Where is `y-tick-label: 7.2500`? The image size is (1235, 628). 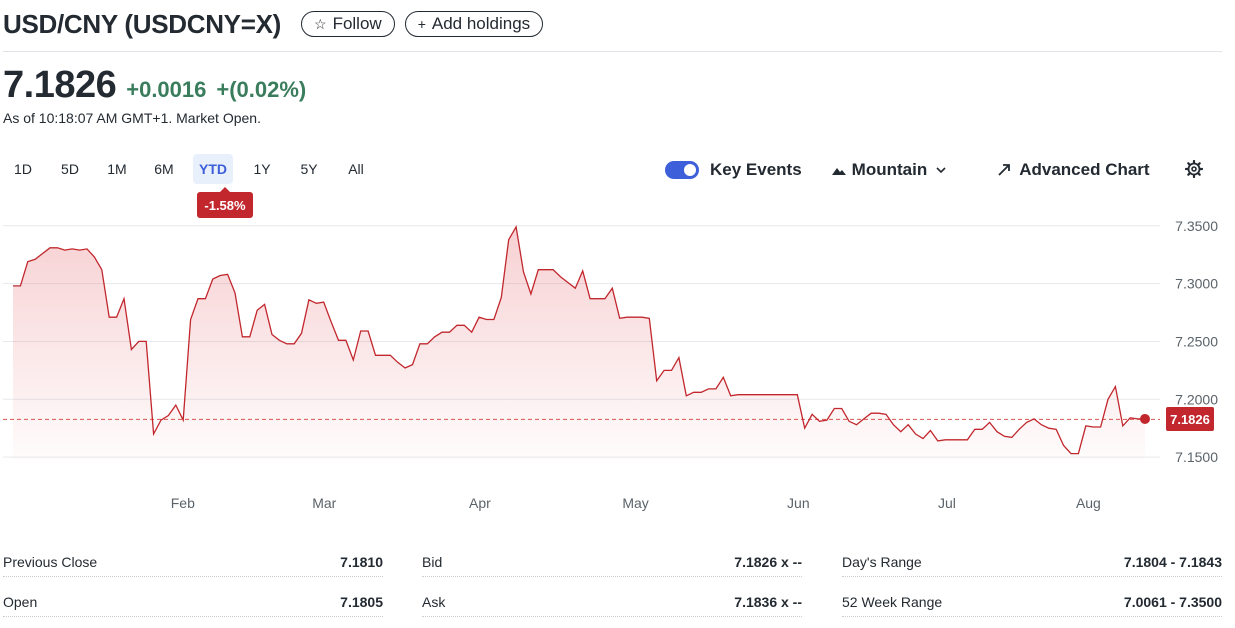 y-tick-label: 7.2500 is located at coordinates (1196, 341).